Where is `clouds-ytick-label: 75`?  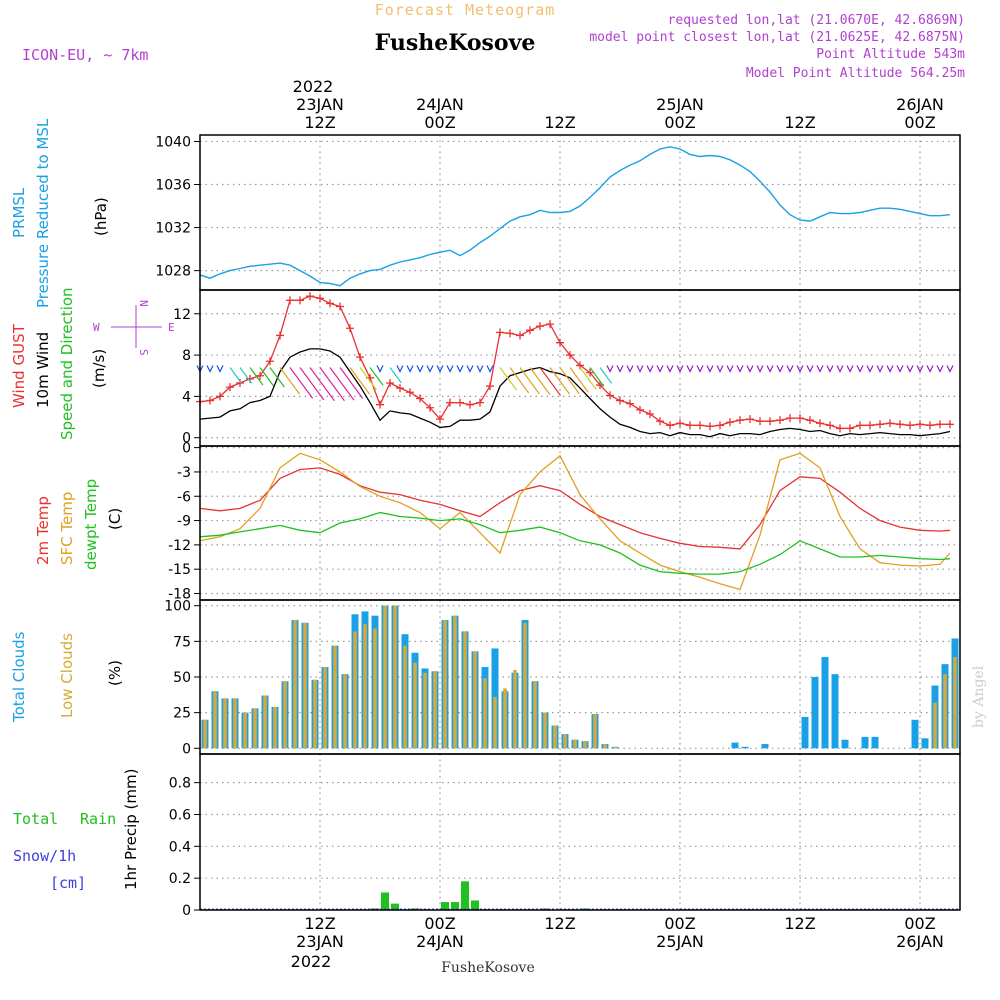 clouds-ytick-label: 75 is located at coordinates (182, 642).